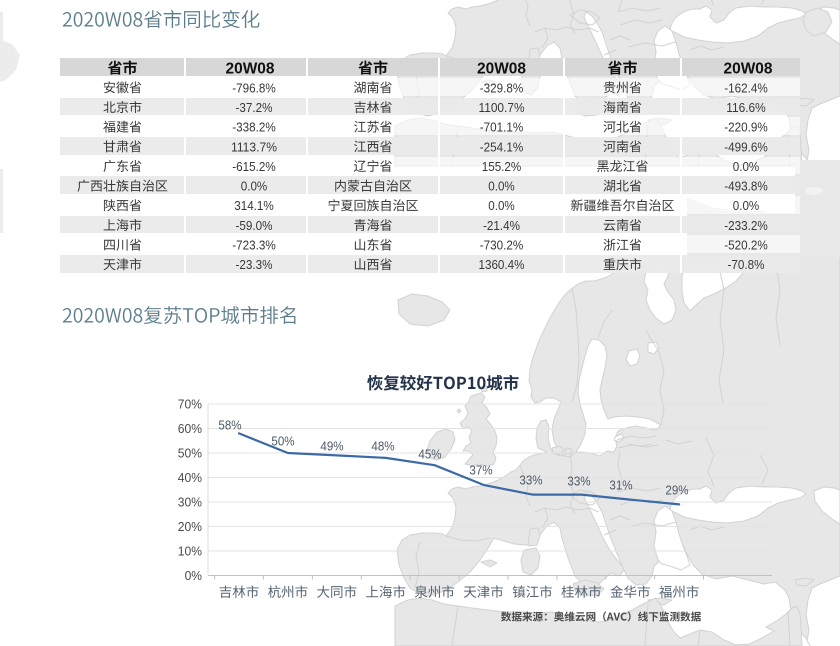 This screenshot has height=646, width=840. Describe the element at coordinates (229, 425) in the screenshot. I see `svg-text: 58%` at that location.